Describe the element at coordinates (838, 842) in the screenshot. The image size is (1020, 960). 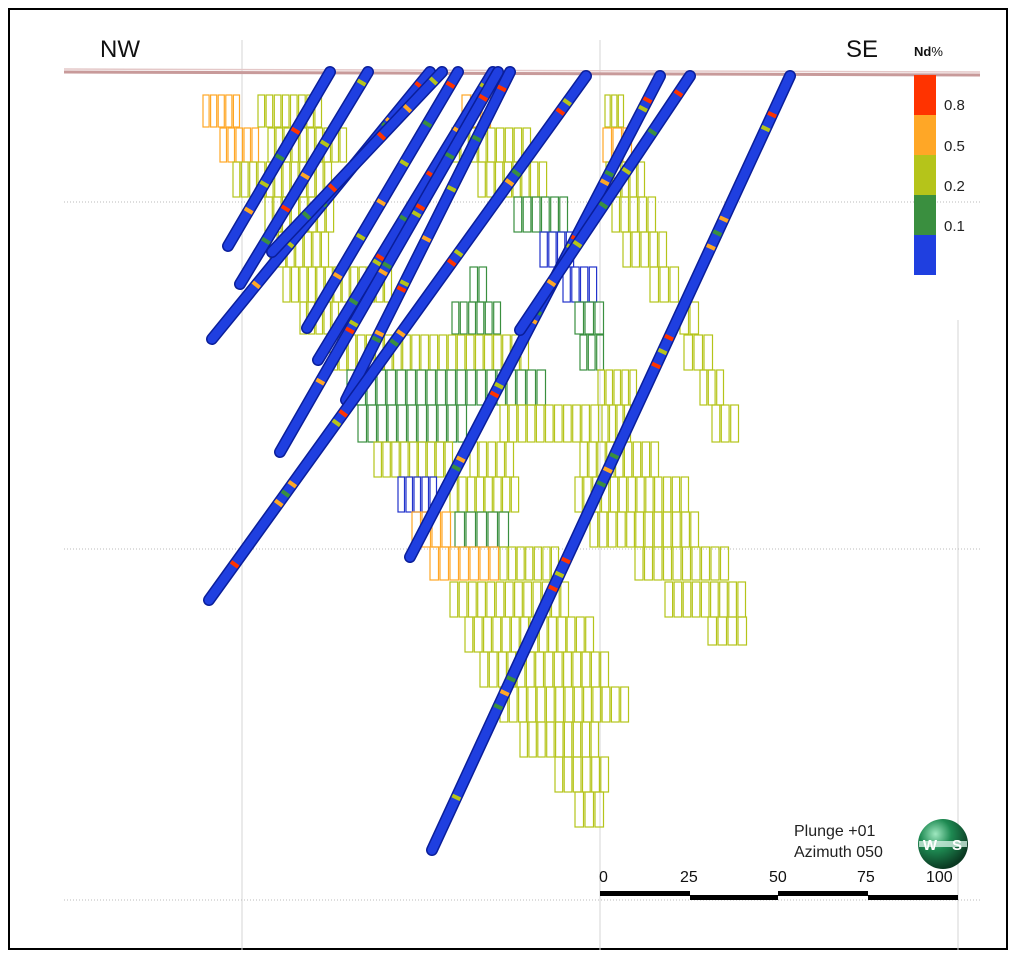
I see `view-orientation: Plunge +01 Azimuth 050` at that location.